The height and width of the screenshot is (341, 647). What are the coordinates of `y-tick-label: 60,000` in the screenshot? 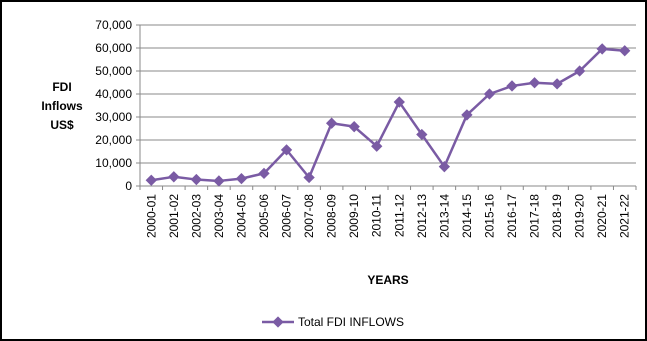 It's located at (113, 48).